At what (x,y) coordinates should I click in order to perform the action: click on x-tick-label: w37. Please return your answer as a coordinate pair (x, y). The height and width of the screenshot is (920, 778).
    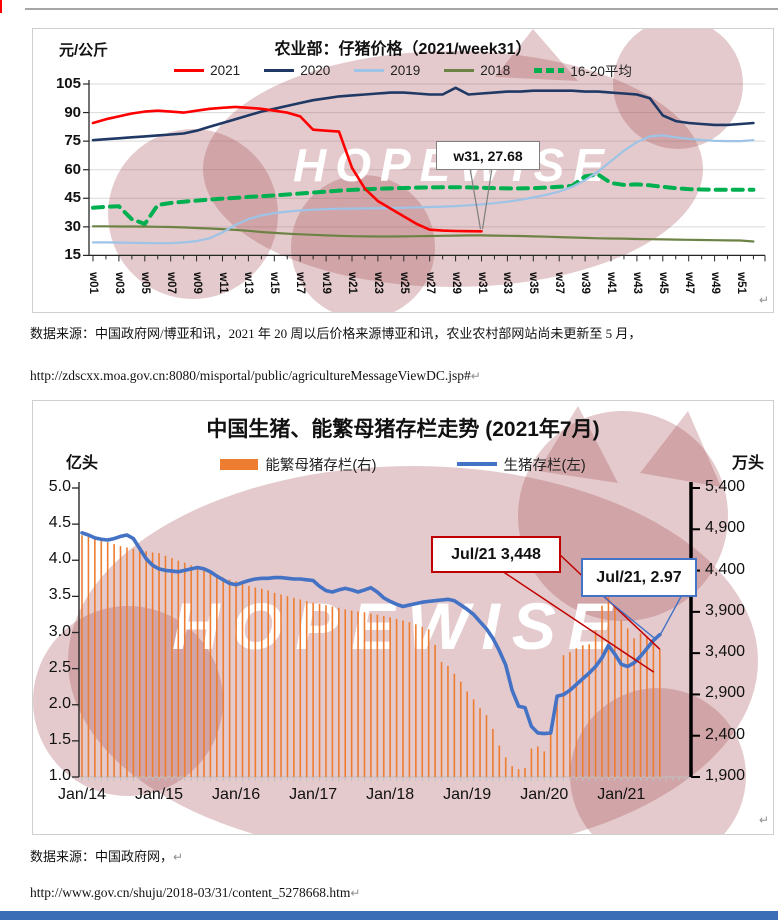
    Looking at the image, I should click on (559, 283).